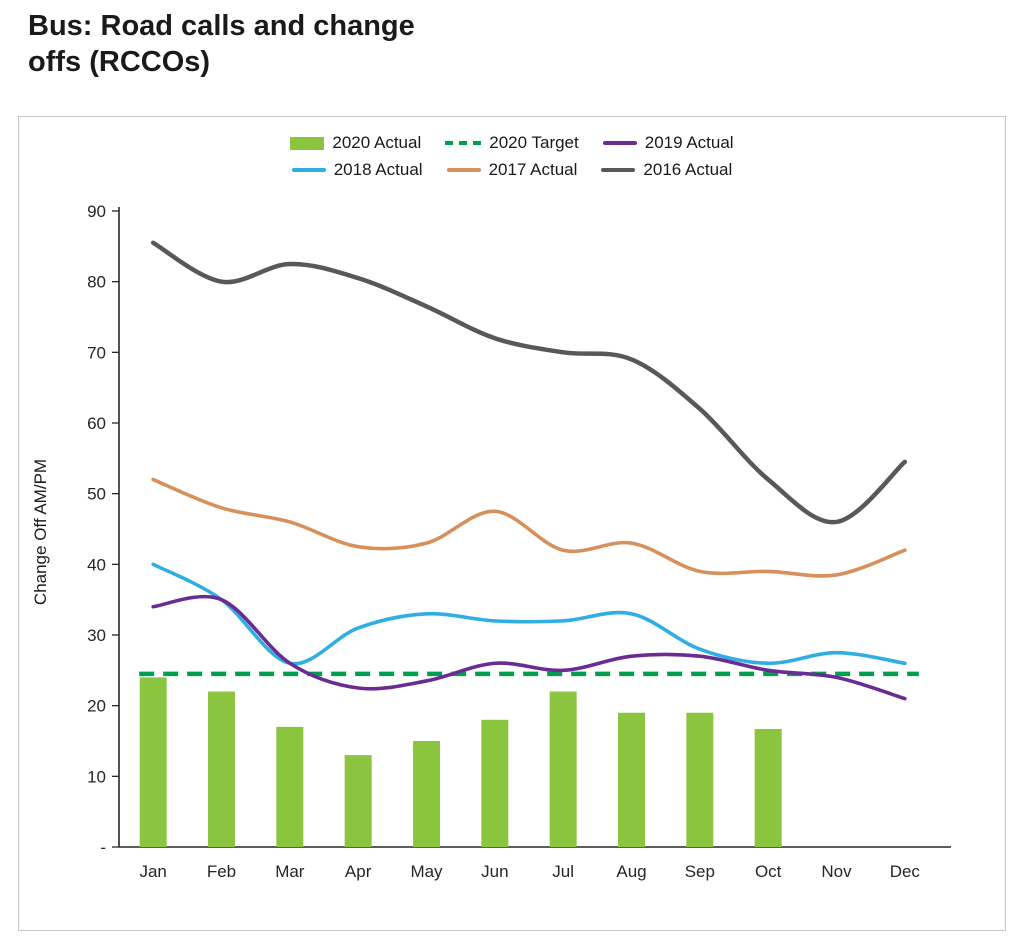 The width and height of the screenshot is (1024, 940). What do you see at coordinates (535, 863) in the screenshot?
I see `x-axis: Jan Feb Mar Apr May Jun Jul Aug Sep Oct Nov Dec` at bounding box center [535, 863].